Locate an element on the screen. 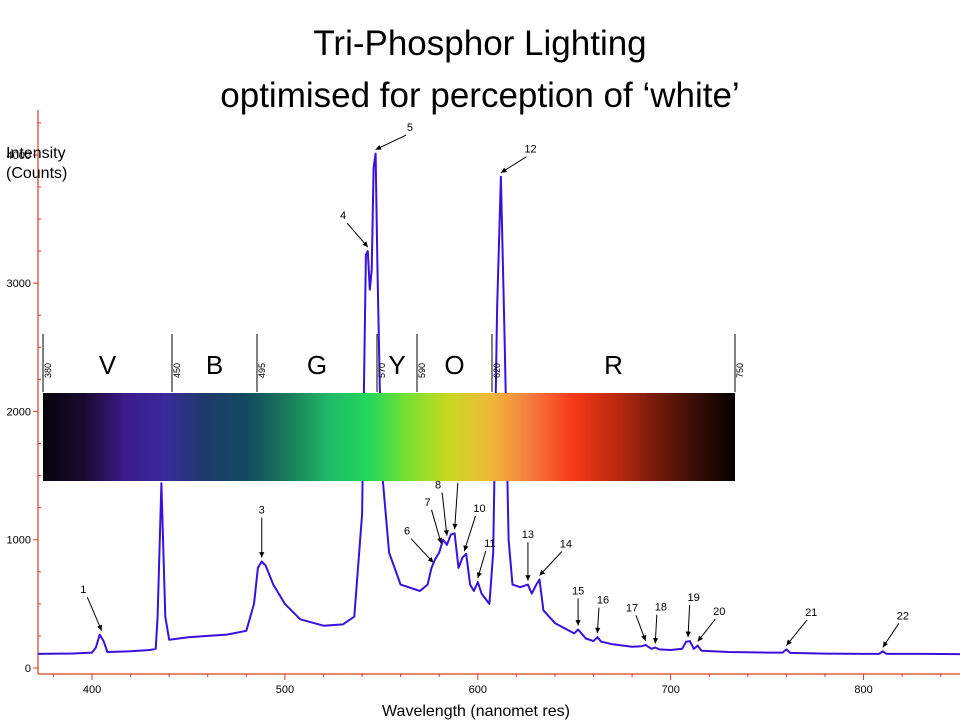 The height and width of the screenshot is (720, 960). annotation-label: 12 is located at coordinates (530, 150).